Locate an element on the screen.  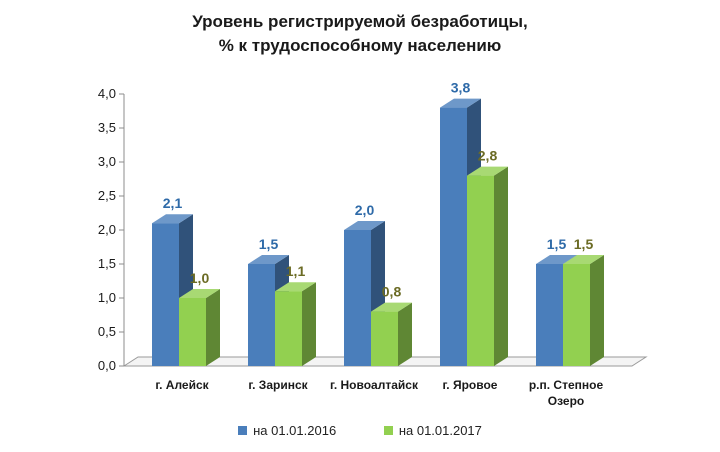
x-tick-label: г. Алейск is located at coordinates (182, 385).